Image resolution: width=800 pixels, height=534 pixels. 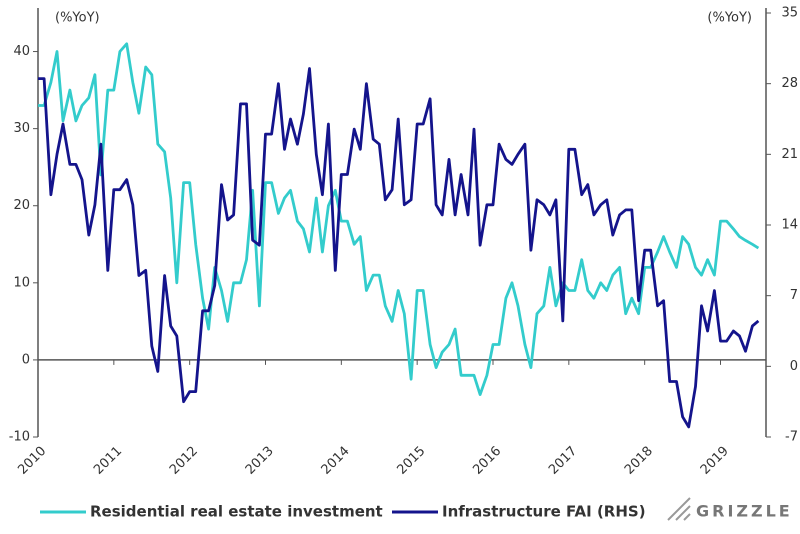 I want to click on y-axis-label: (%YoY), so click(x=77, y=18).